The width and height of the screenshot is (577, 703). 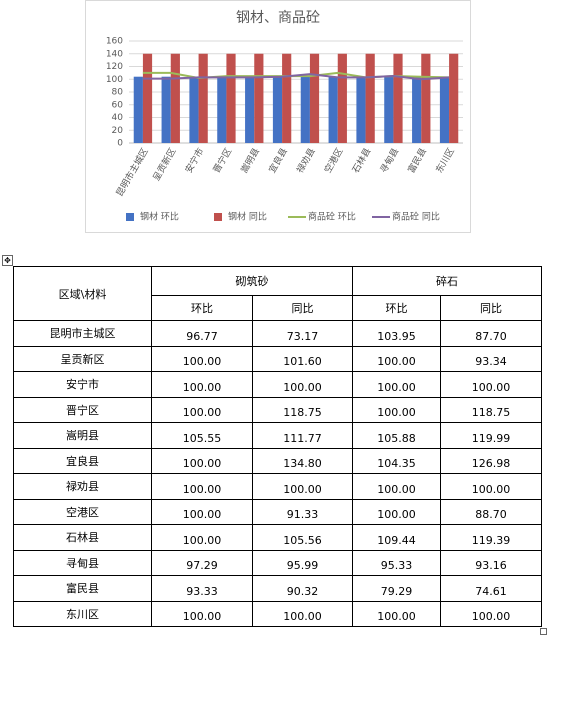 What do you see at coordinates (491, 511) in the screenshot?
I see `value-cell: 88.70` at bounding box center [491, 511].